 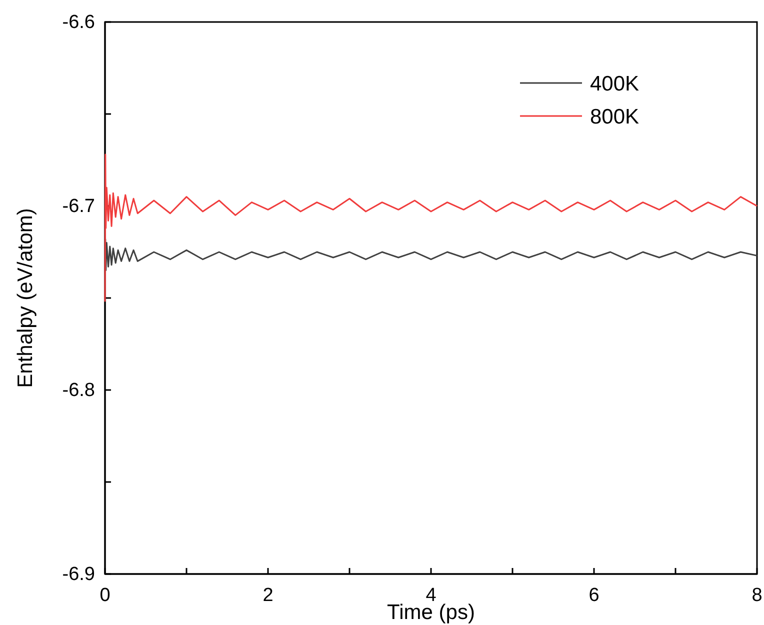 I want to click on y-axis-title: Enthalpy (eV/atom), so click(x=25, y=298).